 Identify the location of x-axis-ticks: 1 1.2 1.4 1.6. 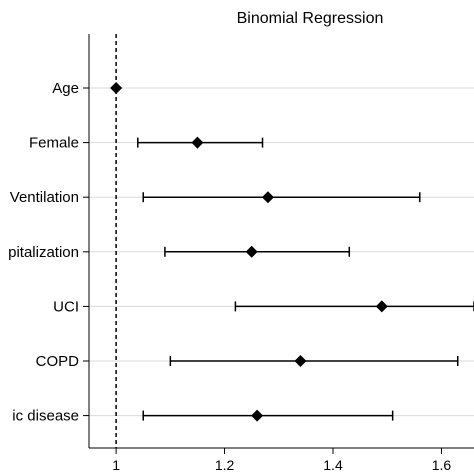
(281, 460).